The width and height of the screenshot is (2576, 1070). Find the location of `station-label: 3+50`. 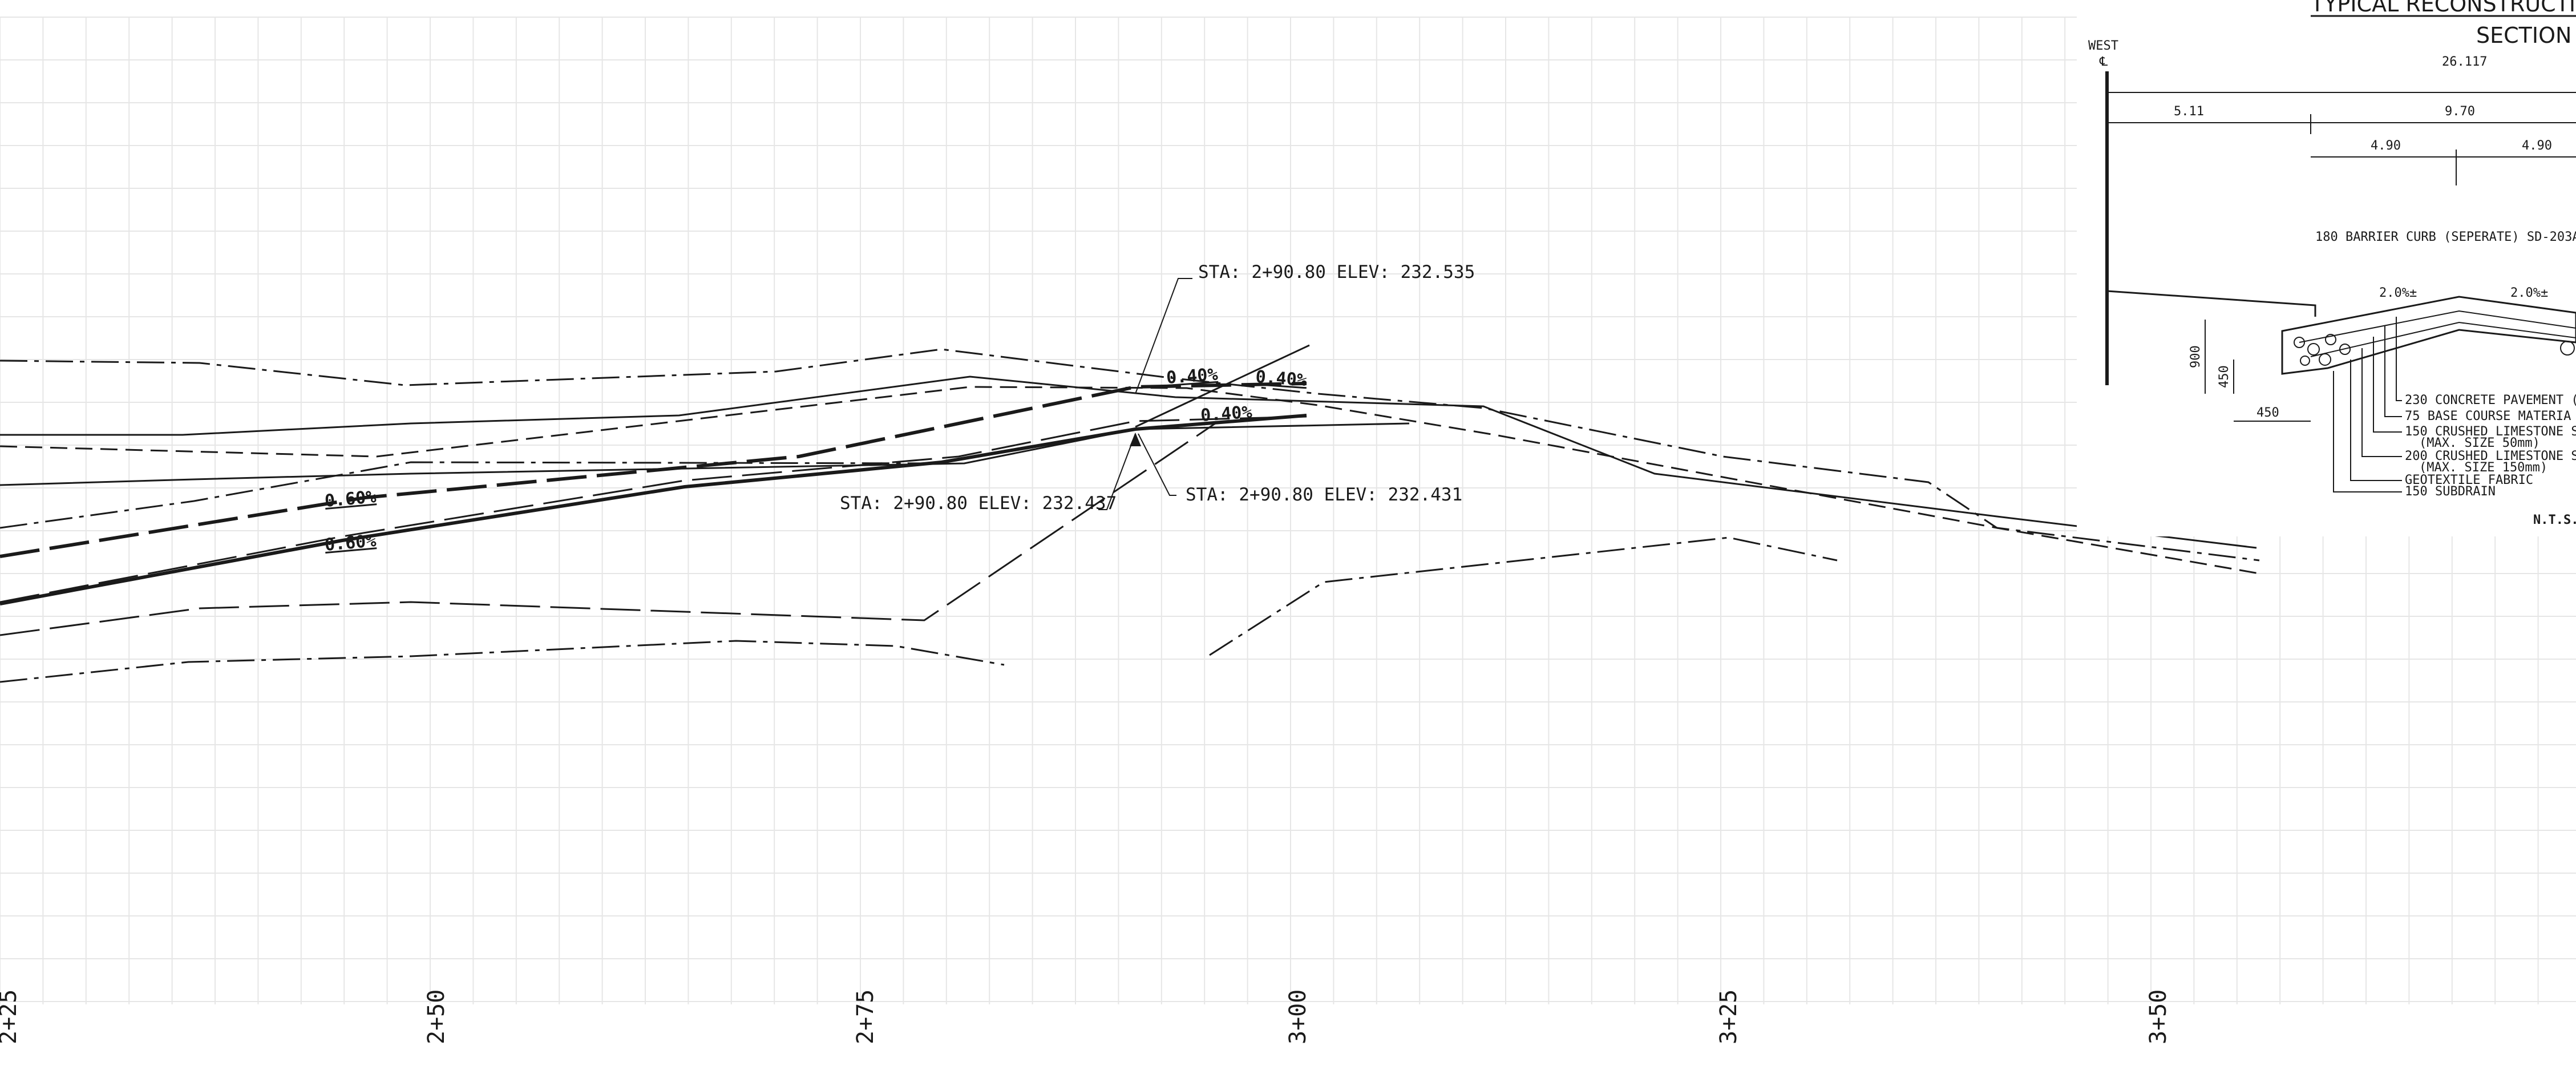

station-label: 3+50 is located at coordinates (2158, 1017).